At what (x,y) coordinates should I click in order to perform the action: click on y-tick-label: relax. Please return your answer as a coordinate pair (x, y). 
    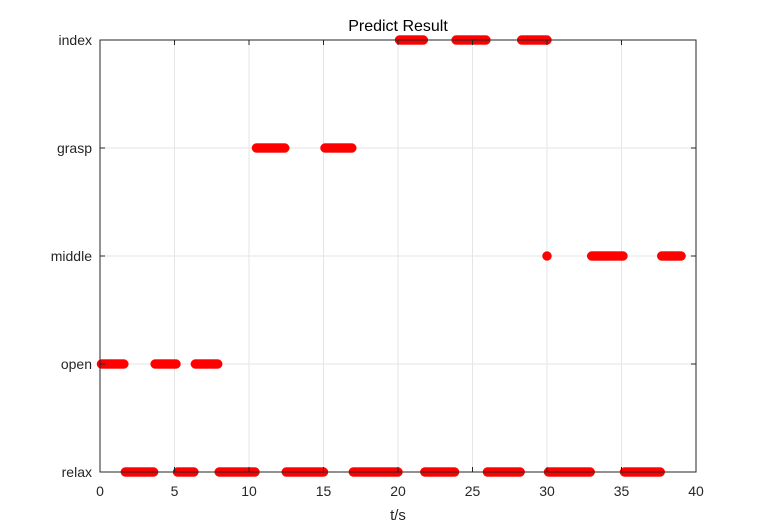
    Looking at the image, I should click on (77, 472).